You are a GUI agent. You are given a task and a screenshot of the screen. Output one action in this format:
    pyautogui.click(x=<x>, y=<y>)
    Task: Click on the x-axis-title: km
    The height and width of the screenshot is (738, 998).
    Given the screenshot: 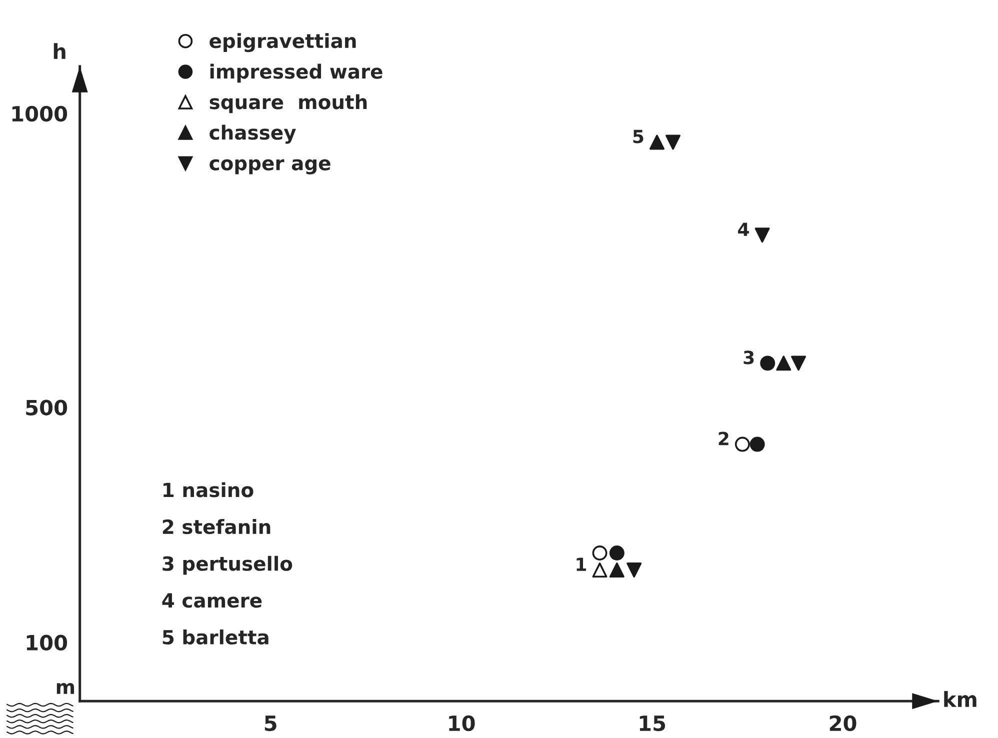 What is the action you would take?
    pyautogui.click(x=960, y=699)
    